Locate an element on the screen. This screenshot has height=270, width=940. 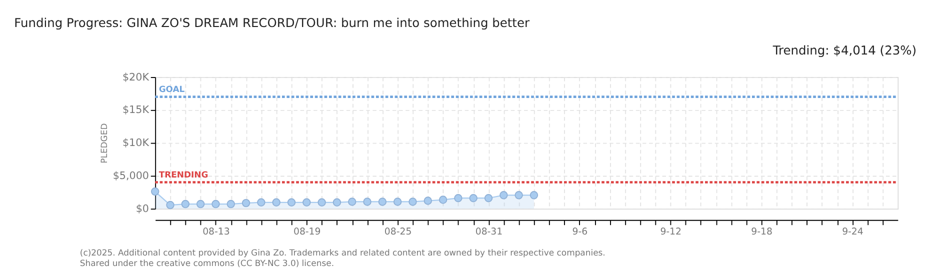
x-tick-label: 08-13 is located at coordinates (216, 232).